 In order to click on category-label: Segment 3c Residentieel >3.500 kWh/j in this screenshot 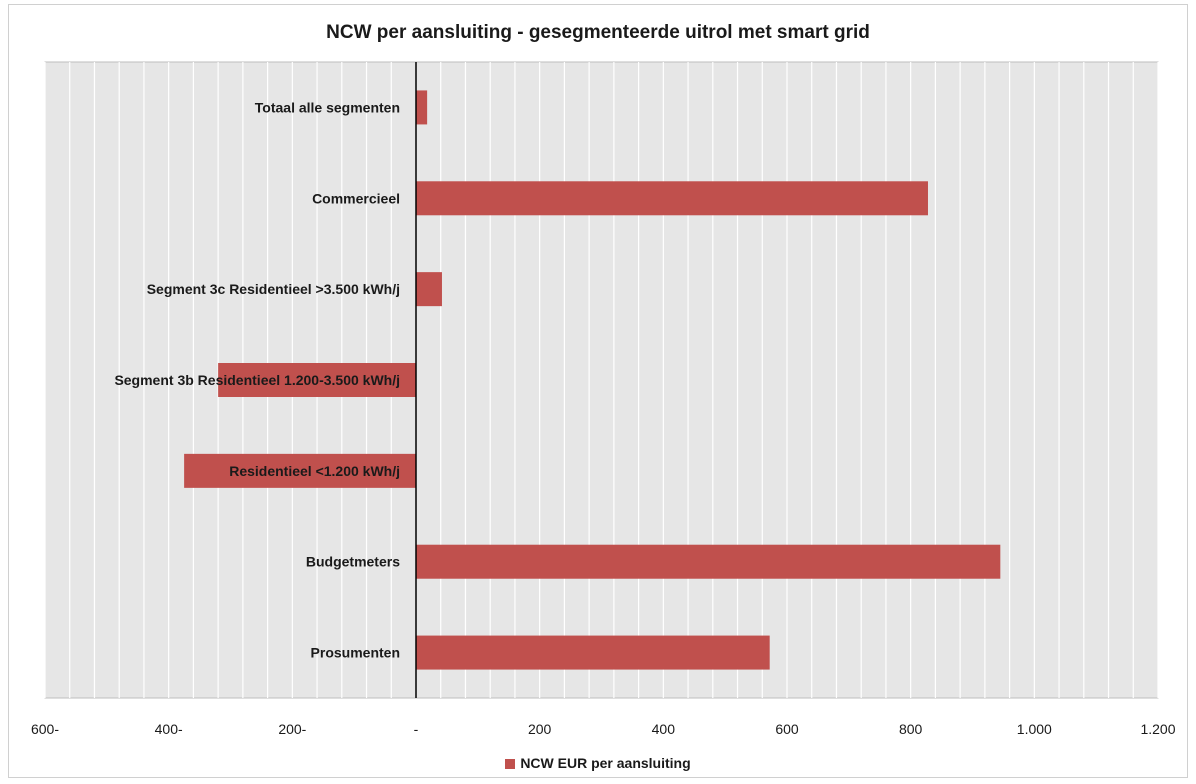, I will do `click(273, 289)`.